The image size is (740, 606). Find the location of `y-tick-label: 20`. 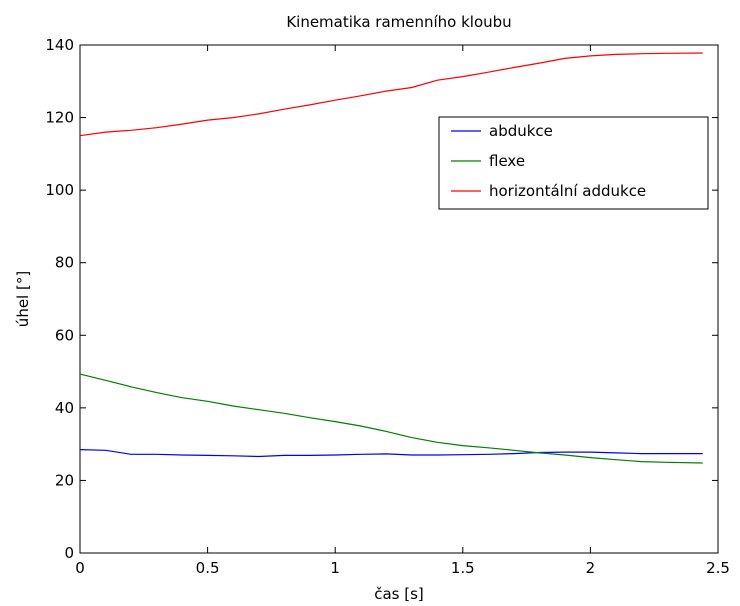

y-tick-label: 20 is located at coordinates (64, 480).